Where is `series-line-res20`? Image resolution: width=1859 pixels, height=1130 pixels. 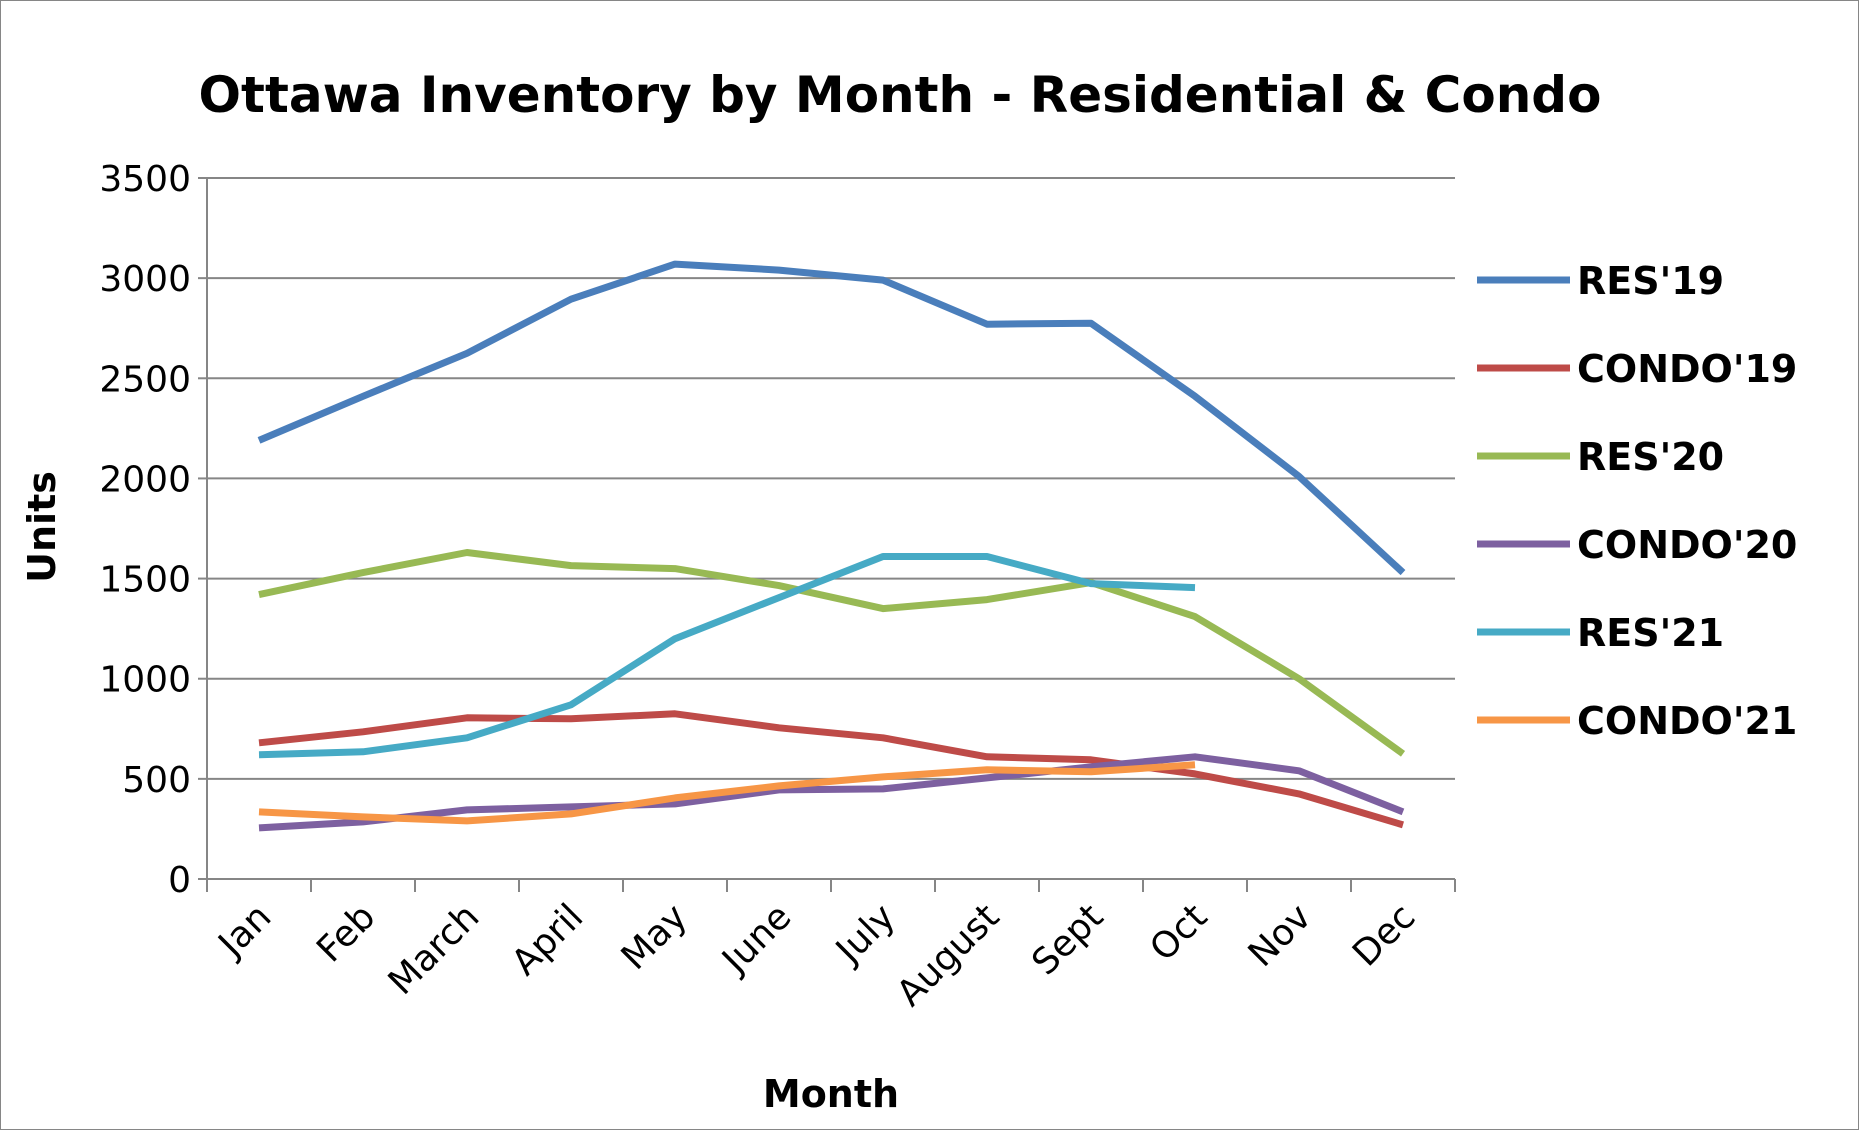
series-line-res20 is located at coordinates (832, 653).